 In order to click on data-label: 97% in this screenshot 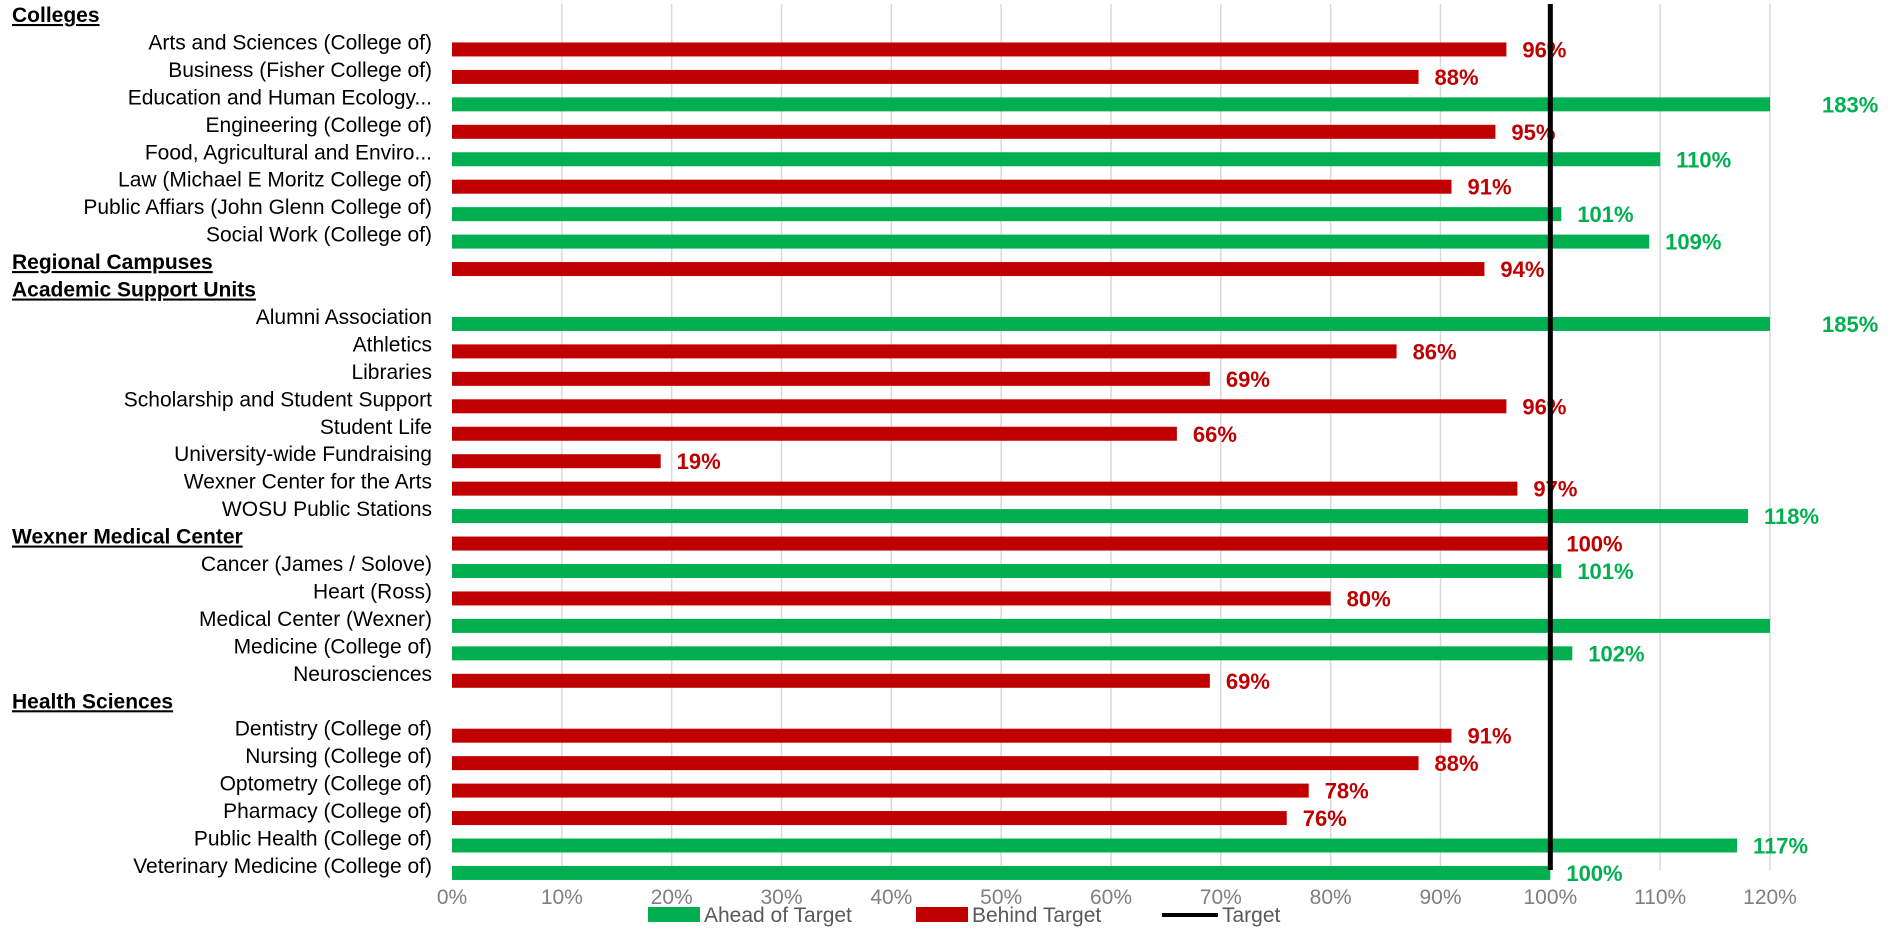, I will do `click(1555, 489)`.